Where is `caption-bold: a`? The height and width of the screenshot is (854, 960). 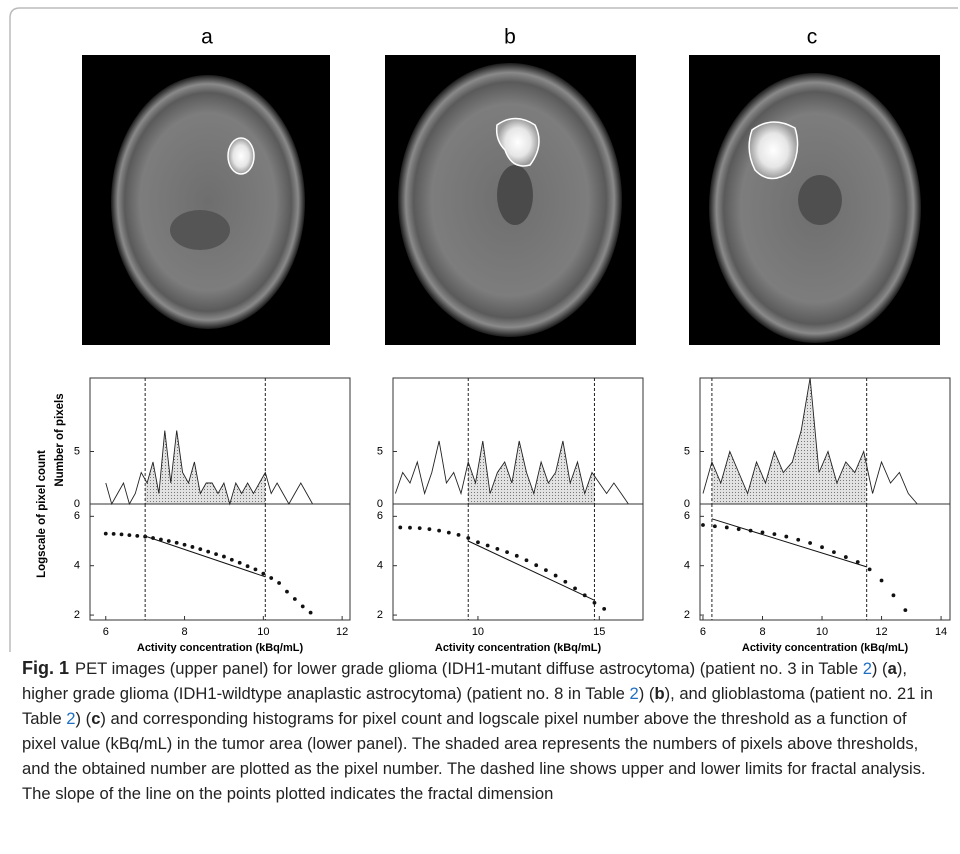
caption-bold: a is located at coordinates (892, 668).